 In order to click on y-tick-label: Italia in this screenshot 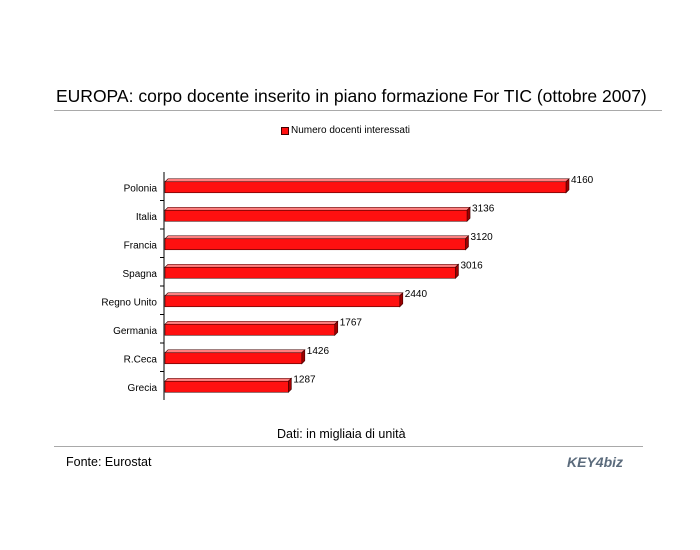, I will do `click(147, 217)`.